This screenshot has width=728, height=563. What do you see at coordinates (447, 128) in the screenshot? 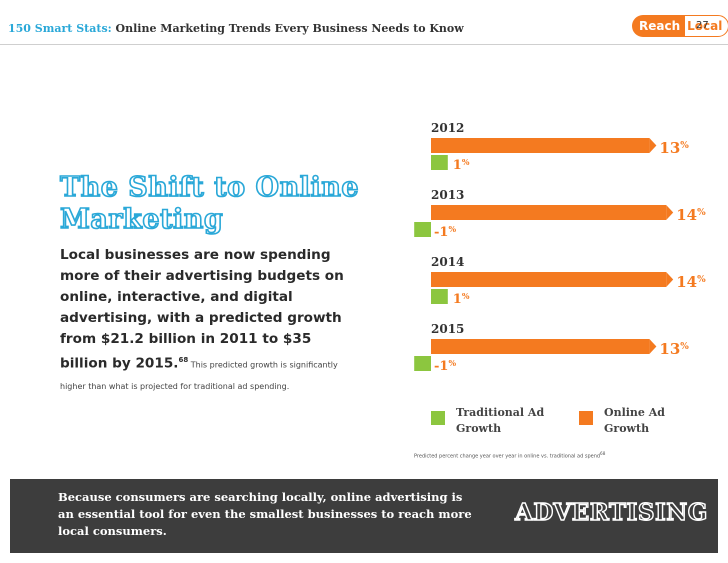
I see `year-label-2012: 2012` at bounding box center [447, 128].